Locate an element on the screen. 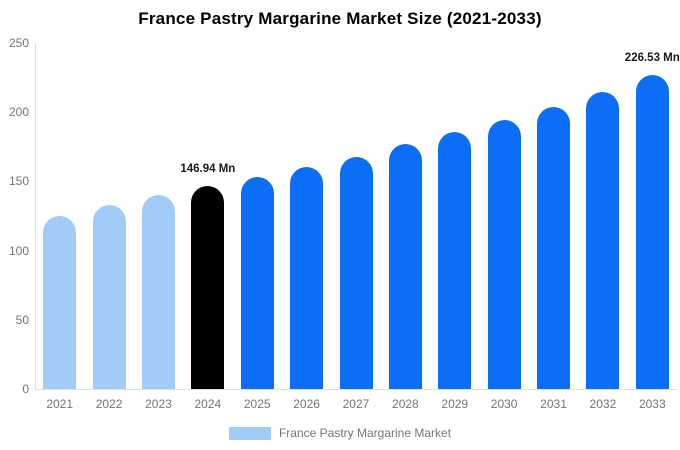 This screenshot has width=680, height=450. x-axis-line is located at coordinates (356, 389).